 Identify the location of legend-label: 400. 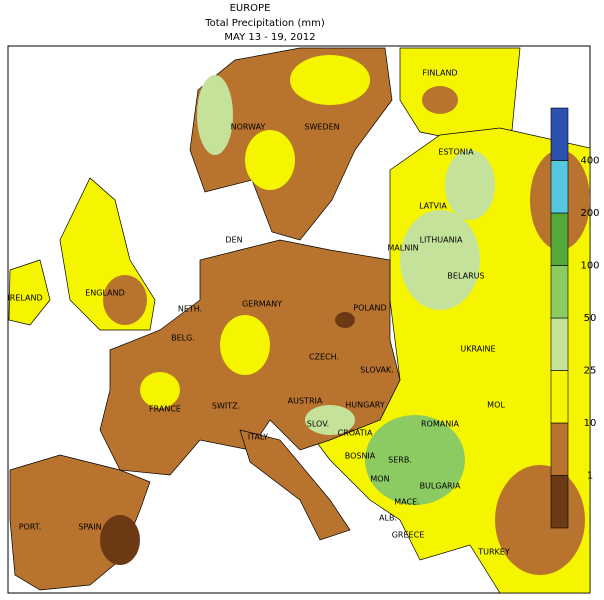
(589, 161).